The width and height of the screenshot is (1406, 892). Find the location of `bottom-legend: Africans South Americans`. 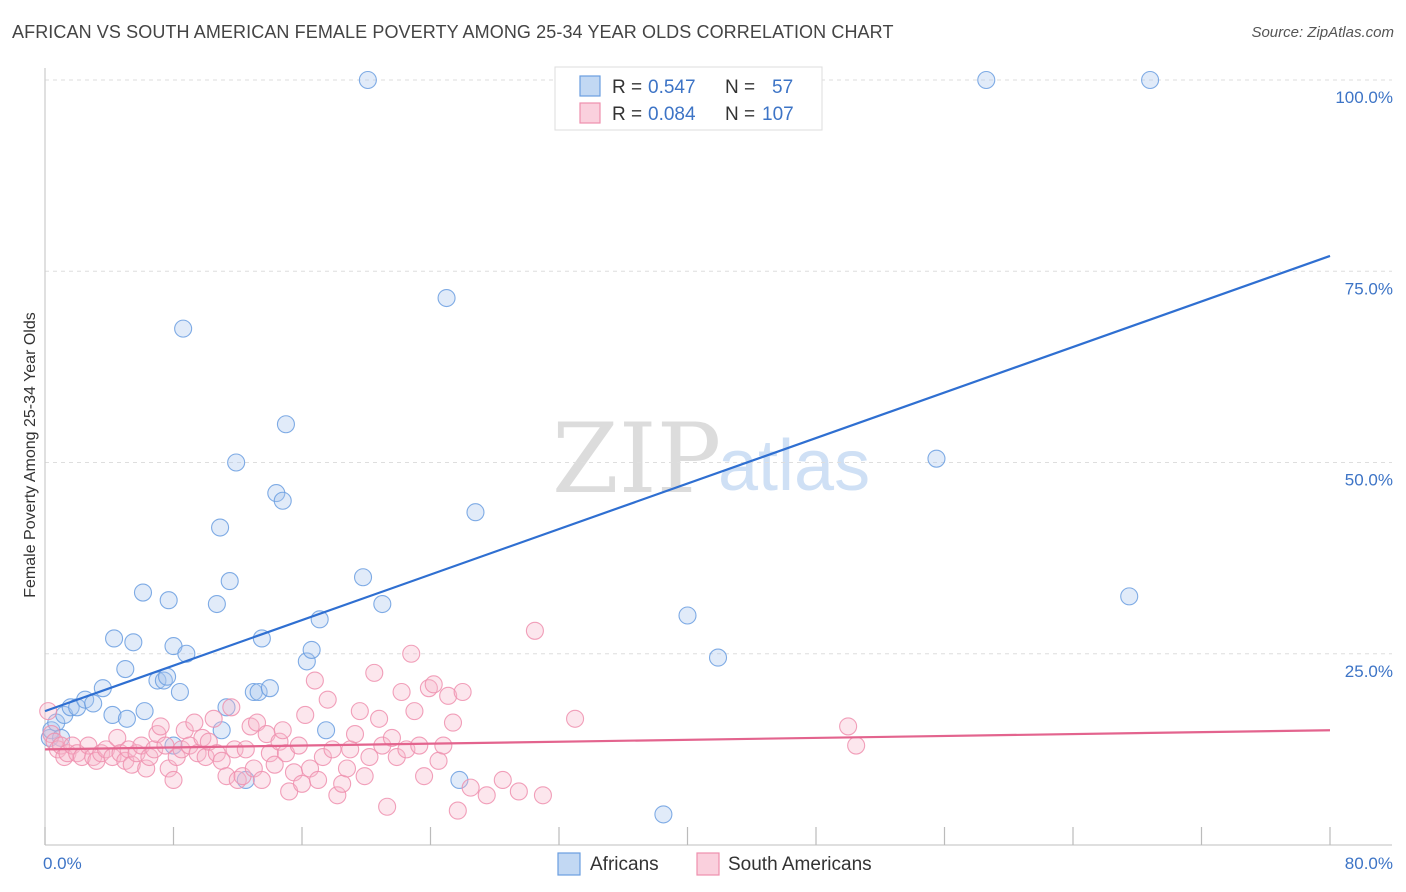

bottom-legend: Africans South Americans is located at coordinates (714, 864).